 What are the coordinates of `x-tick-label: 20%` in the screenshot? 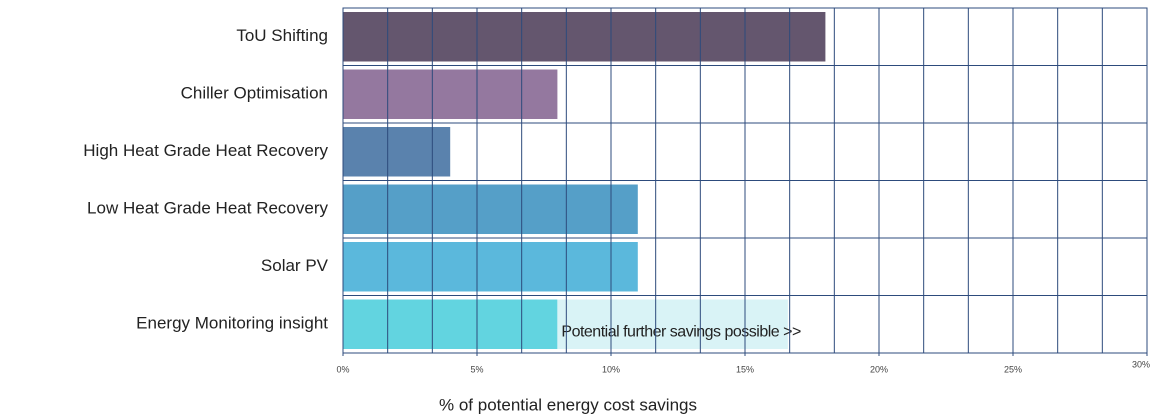 It's located at (879, 369).